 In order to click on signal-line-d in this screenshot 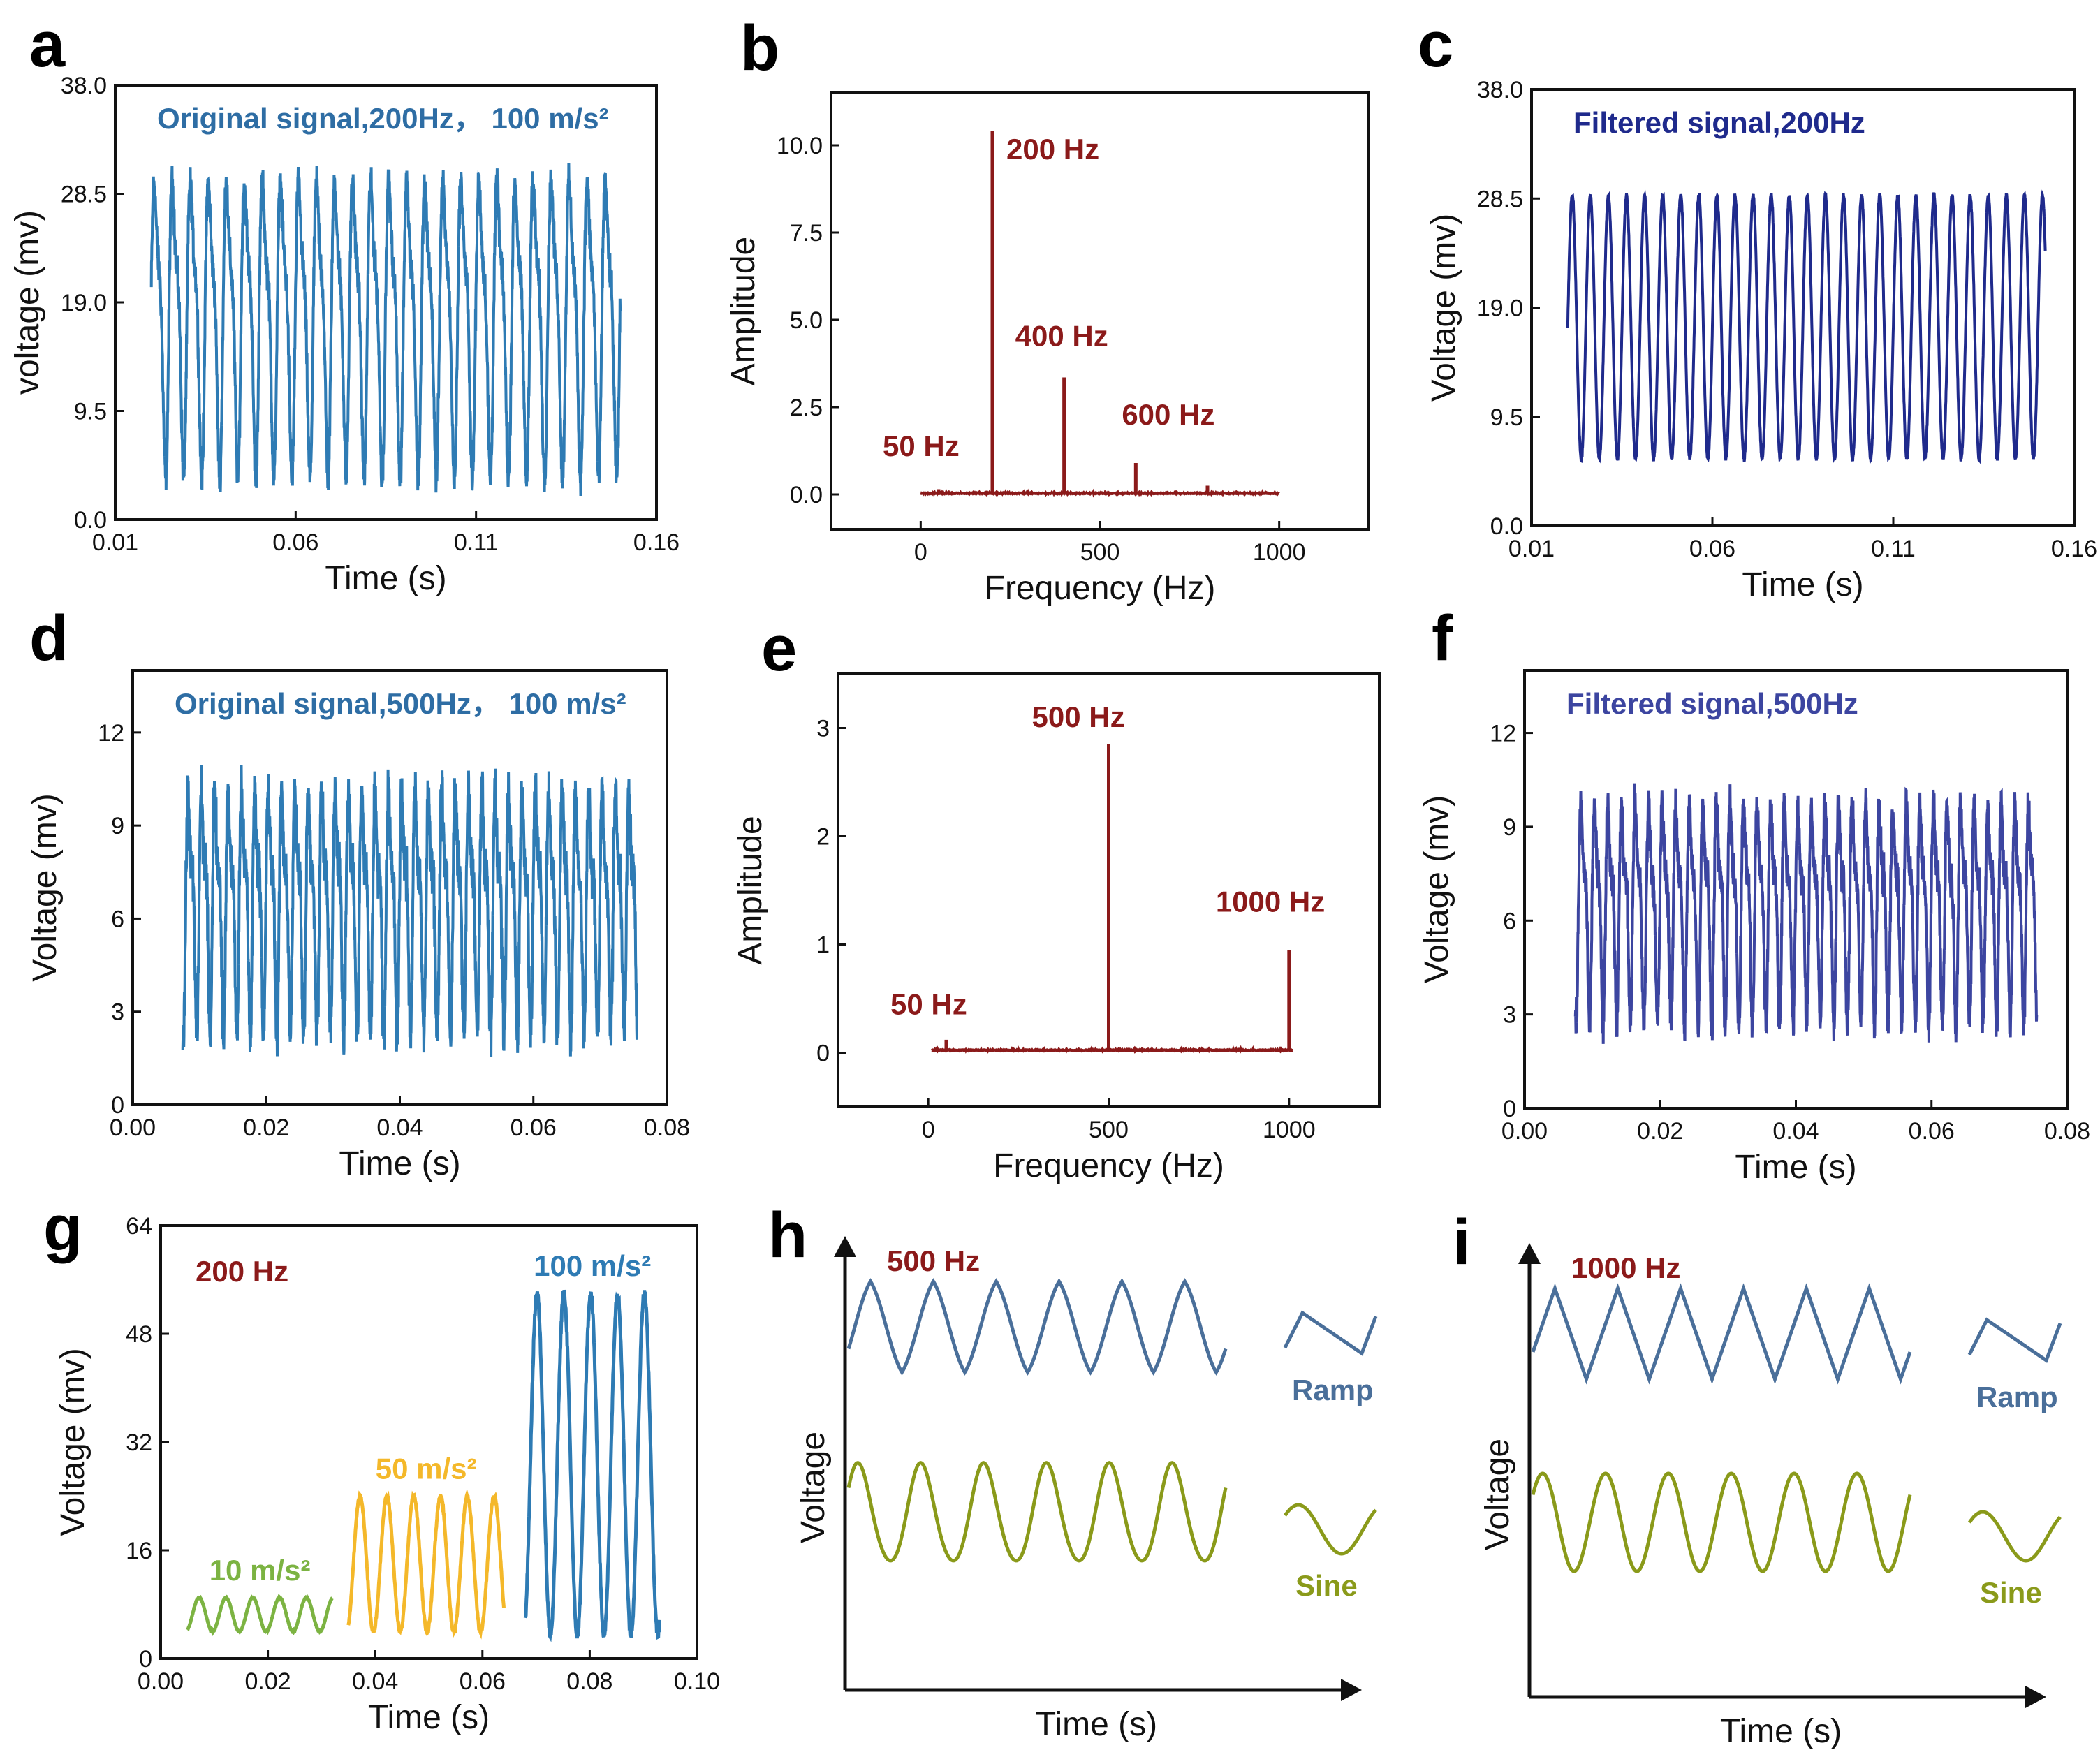, I will do `click(409, 911)`.